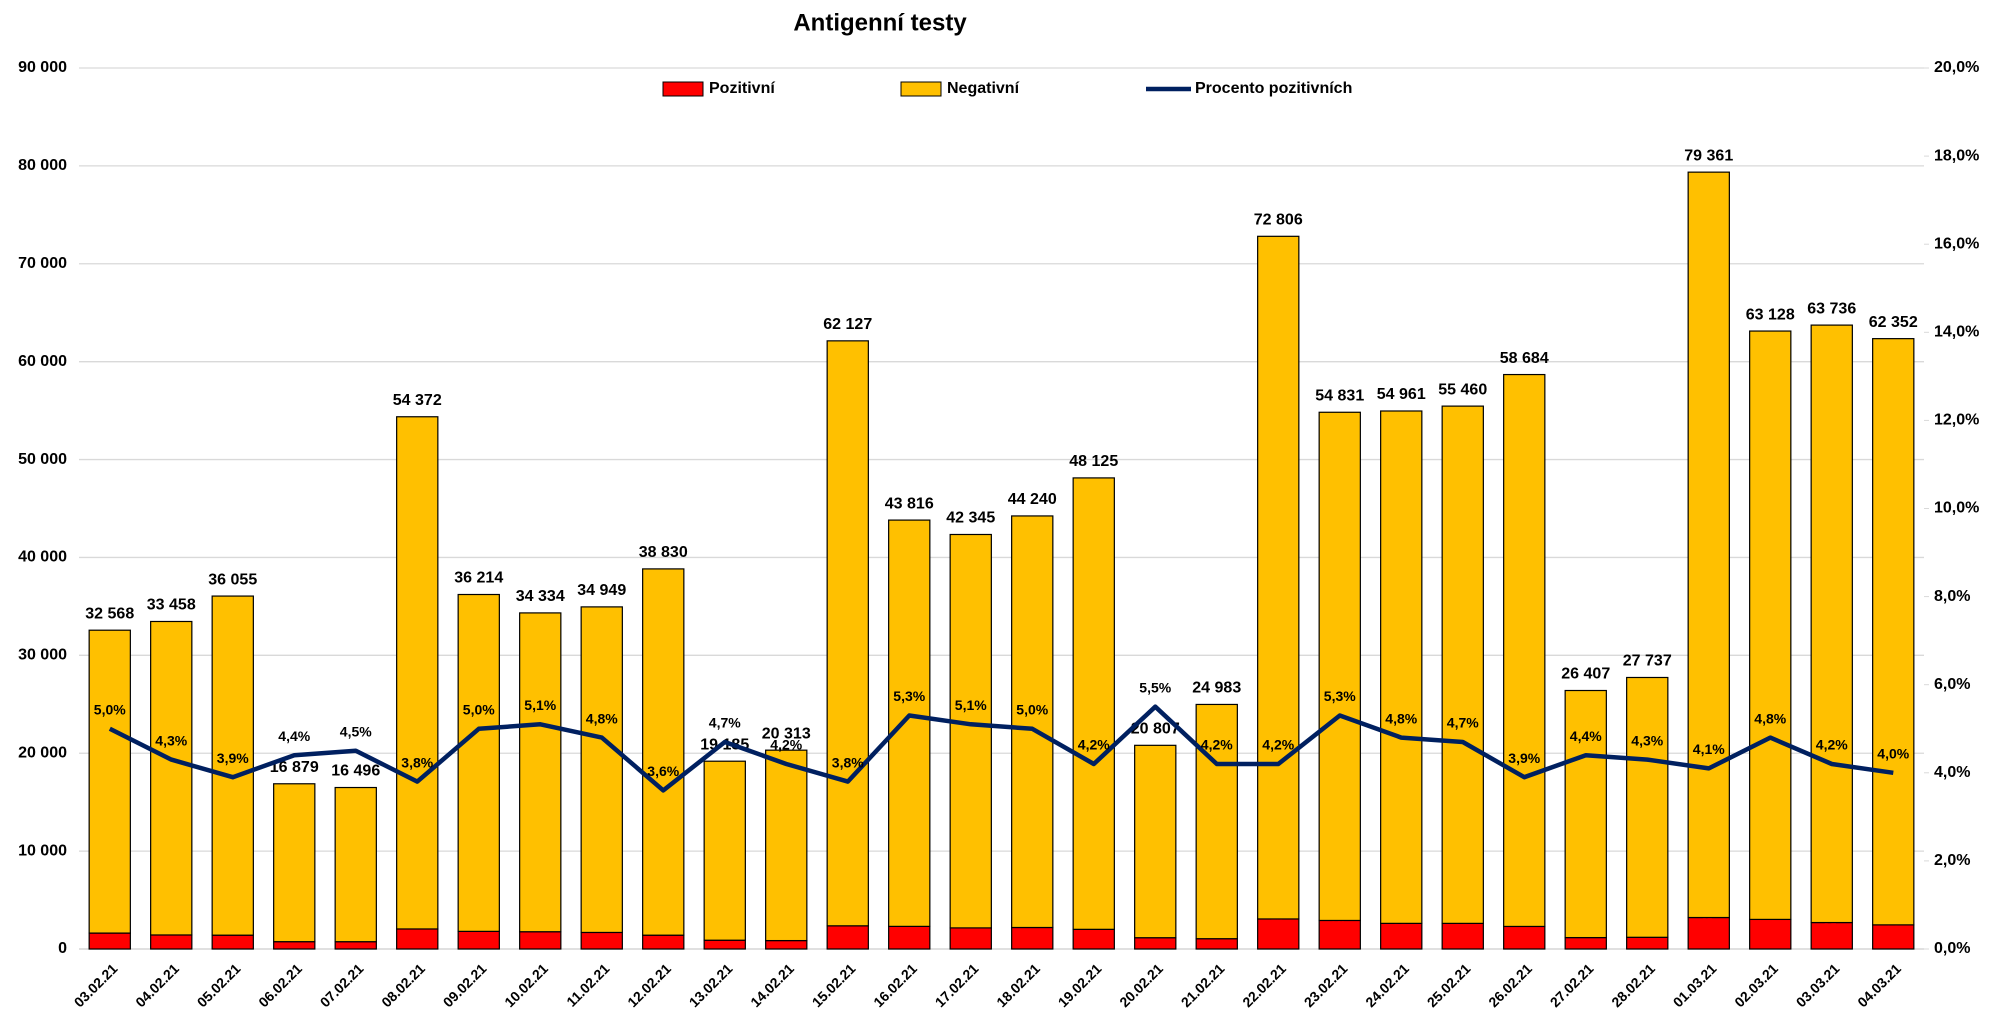  I want to click on total-label: 43 816, so click(909, 503).